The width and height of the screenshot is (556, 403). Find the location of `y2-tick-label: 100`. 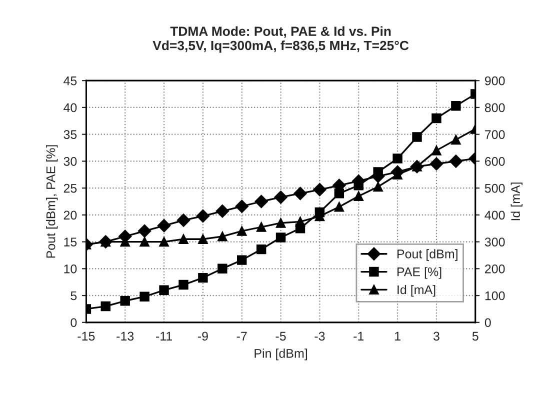

y2-tick-label: 100 is located at coordinates (495, 295).